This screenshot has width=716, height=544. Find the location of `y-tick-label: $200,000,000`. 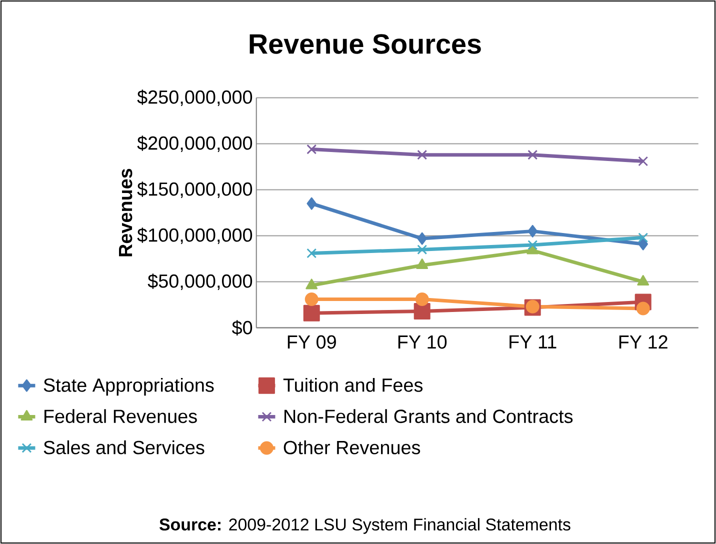

y-tick-label: $200,000,000 is located at coordinates (194, 144).